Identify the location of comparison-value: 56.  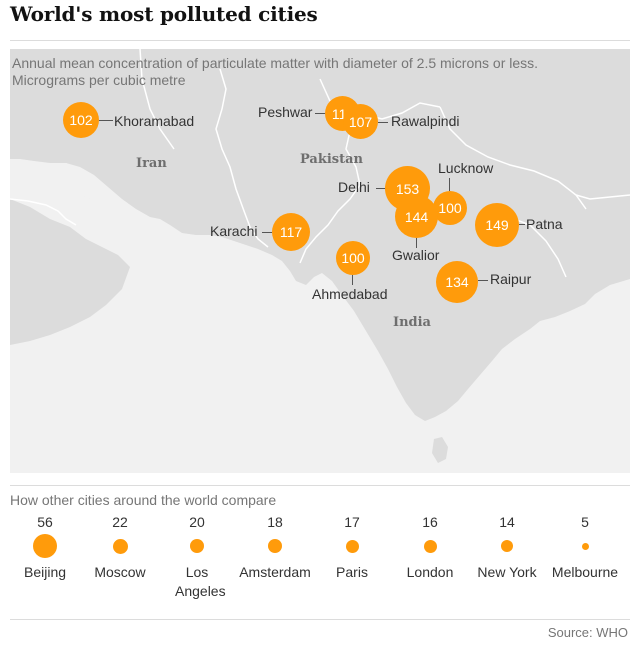
(45, 522).